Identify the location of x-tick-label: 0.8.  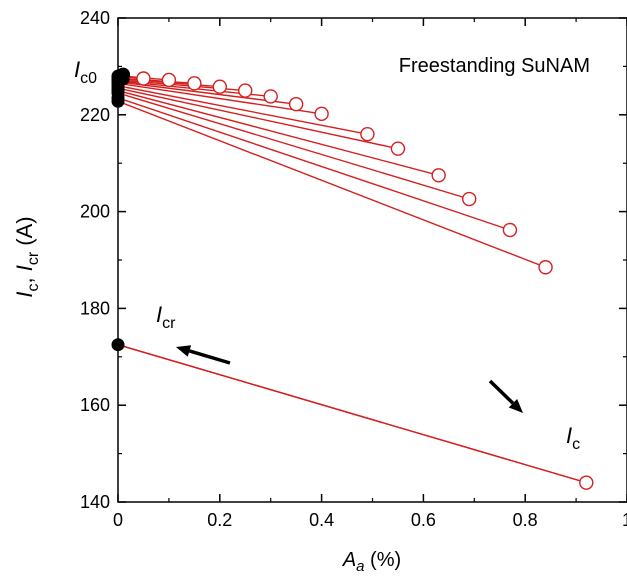
(525, 520).